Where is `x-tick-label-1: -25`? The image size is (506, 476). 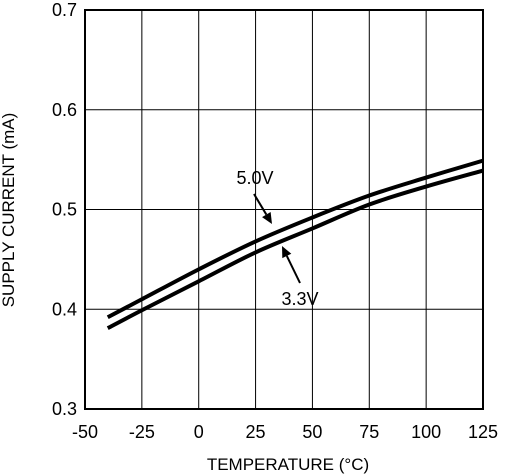
x-tick-label-1: -25 is located at coordinates (142, 432).